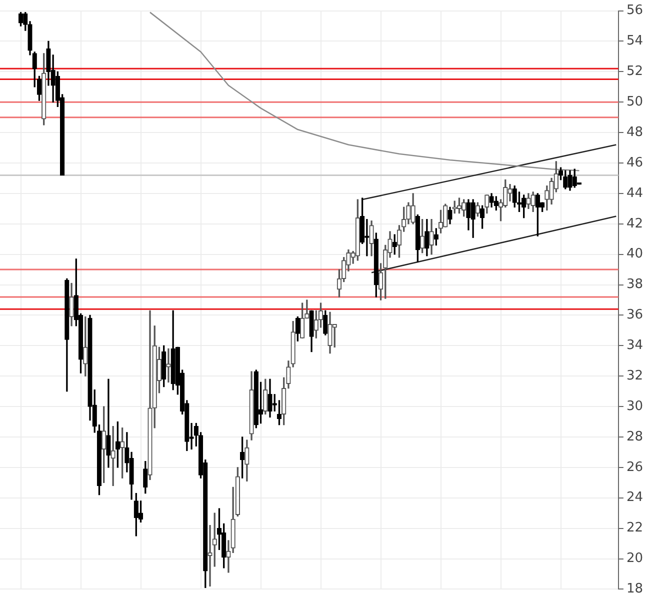  What do you see at coordinates (635, 284) in the screenshot?
I see `y-tick-label: 38` at bounding box center [635, 284].